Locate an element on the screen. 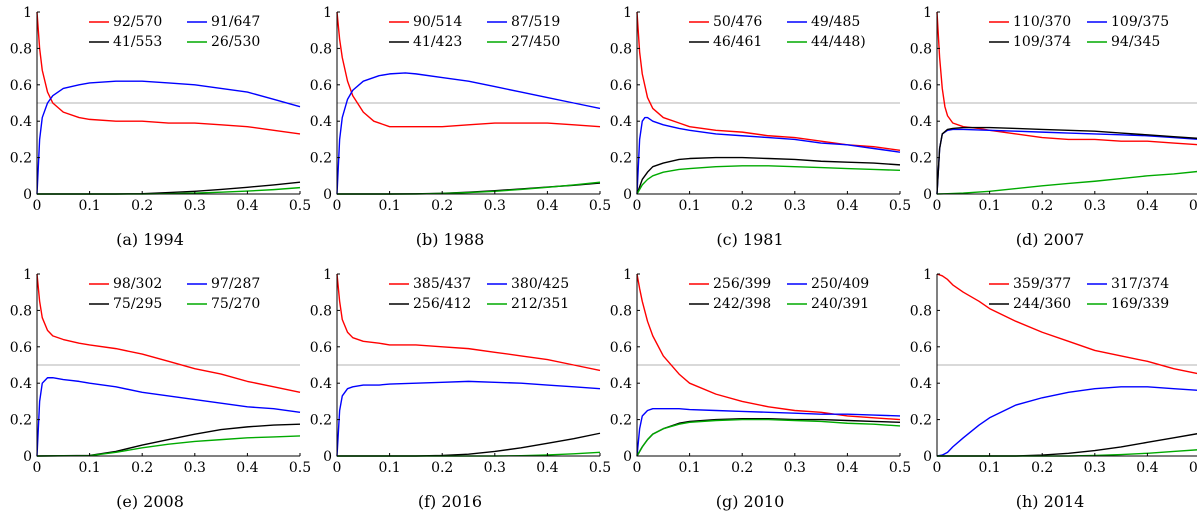 The height and width of the screenshot is (525, 1197). legend-label: 91/647 is located at coordinates (235, 22).